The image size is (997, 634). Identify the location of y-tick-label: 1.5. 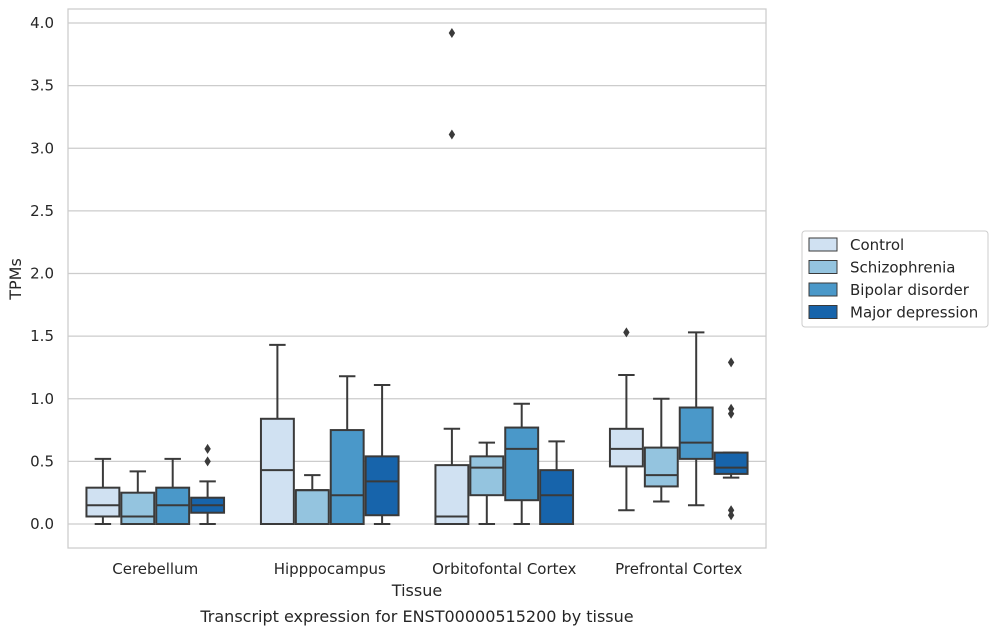
(42, 336).